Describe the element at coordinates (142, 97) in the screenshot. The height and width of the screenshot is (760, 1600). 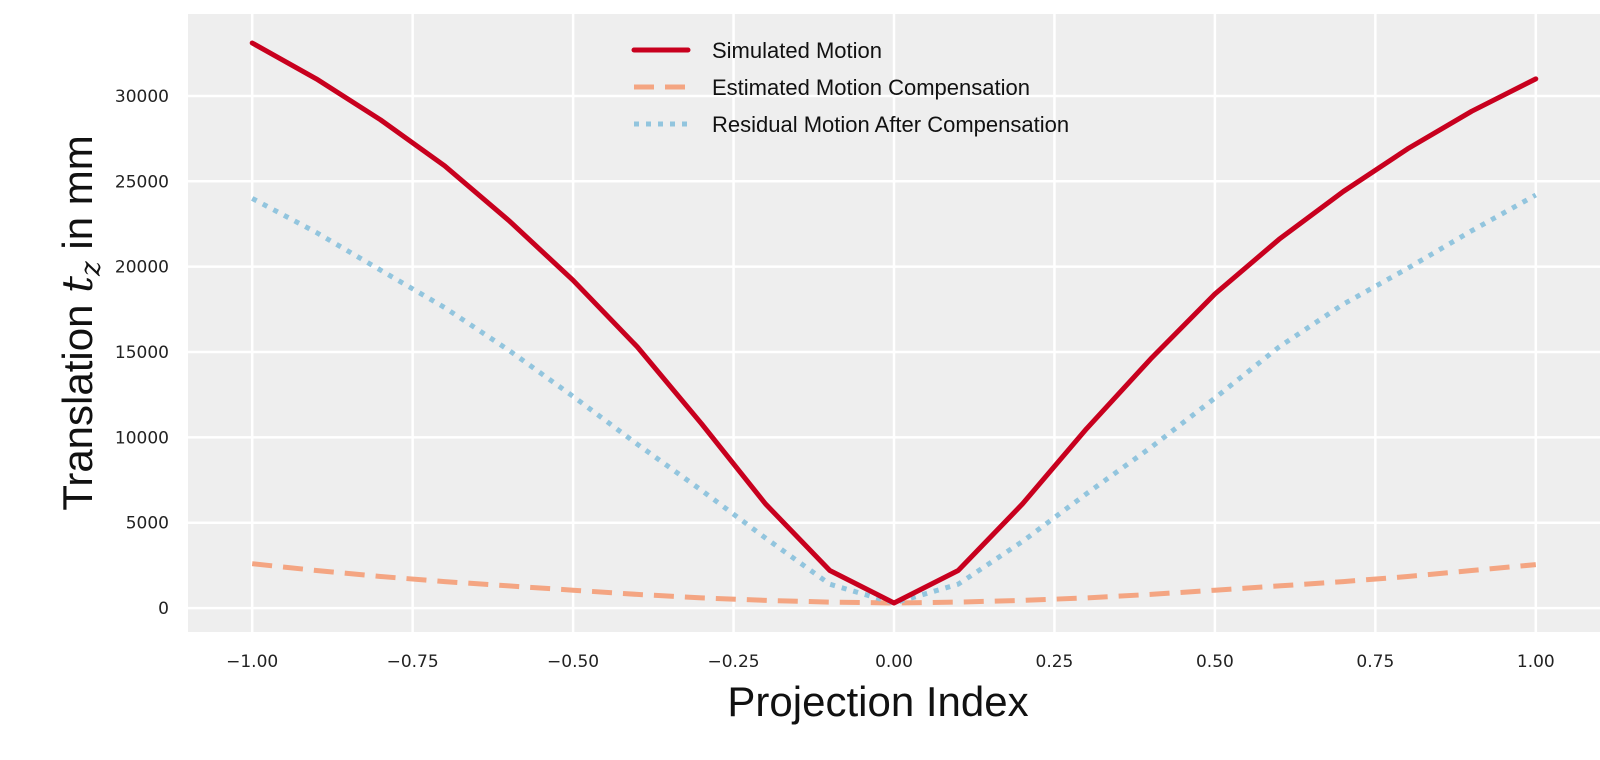
I see `y-tick-label: 30000` at that location.